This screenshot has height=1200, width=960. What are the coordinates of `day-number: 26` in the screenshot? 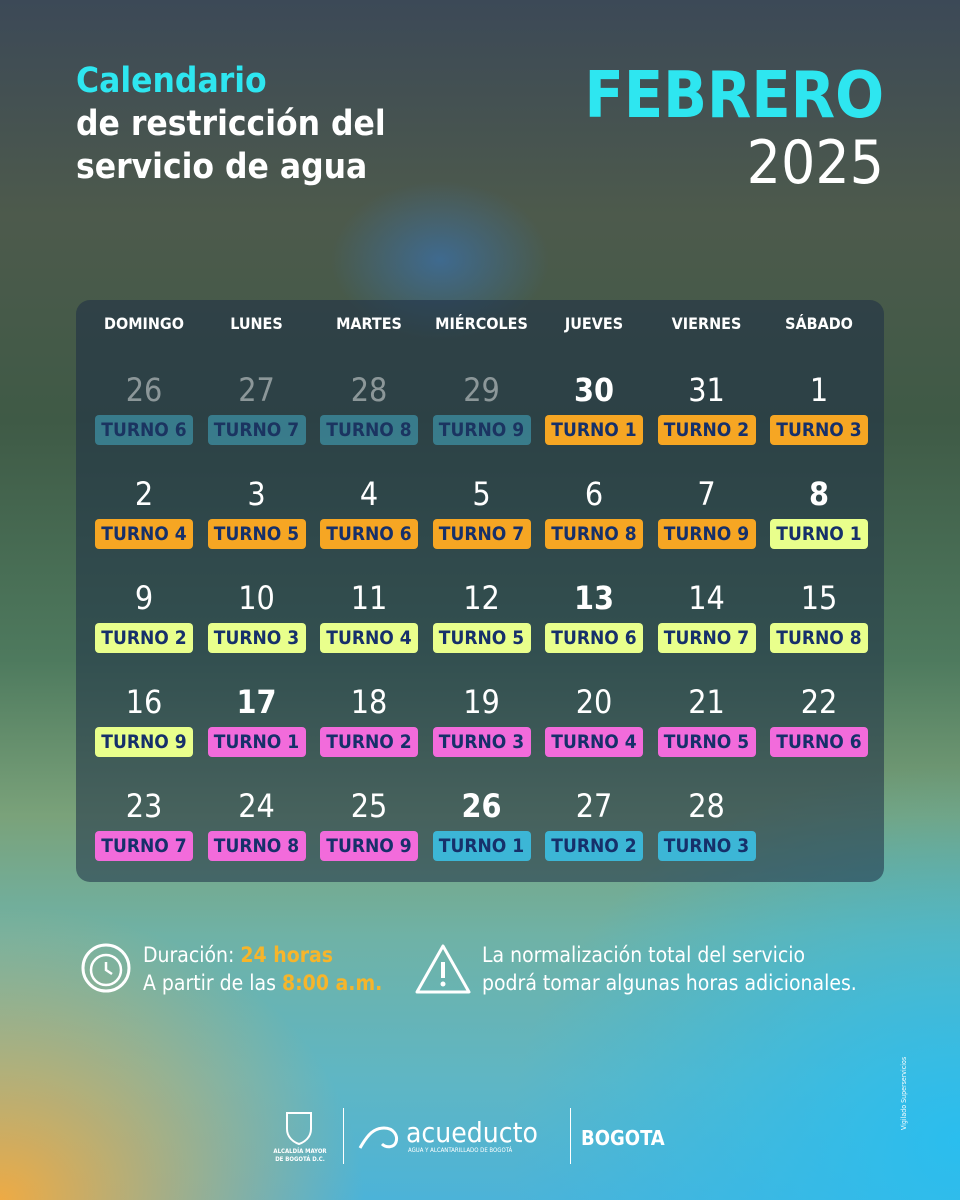 It's located at (144, 390).